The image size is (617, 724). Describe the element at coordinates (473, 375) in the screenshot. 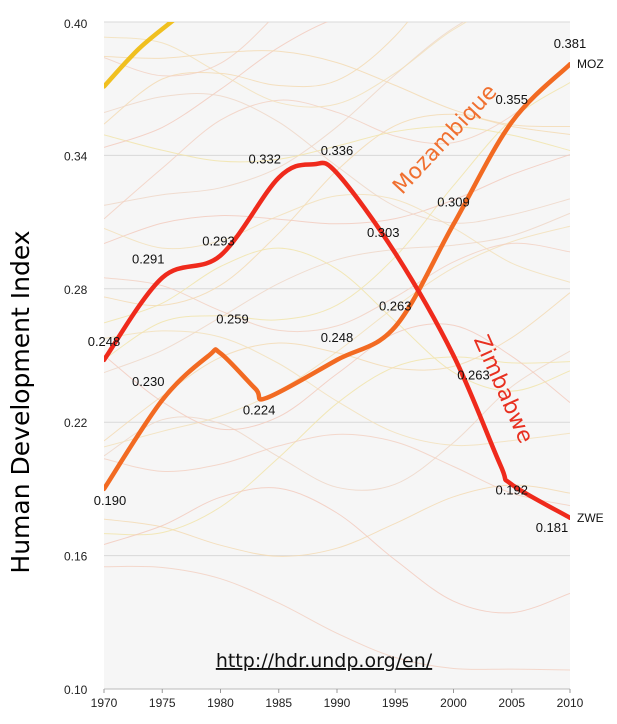

I see `data-label-zwe: 0.263` at that location.